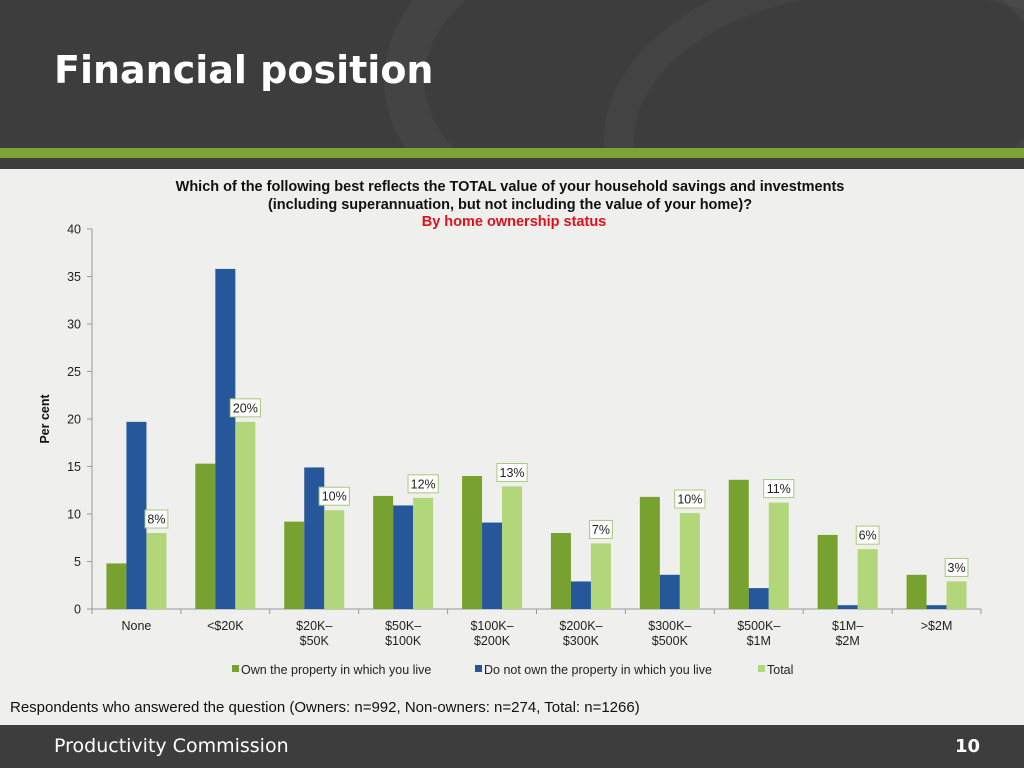 This screenshot has height=768, width=1024. I want to click on x-tick-label: >$2M, so click(937, 626).